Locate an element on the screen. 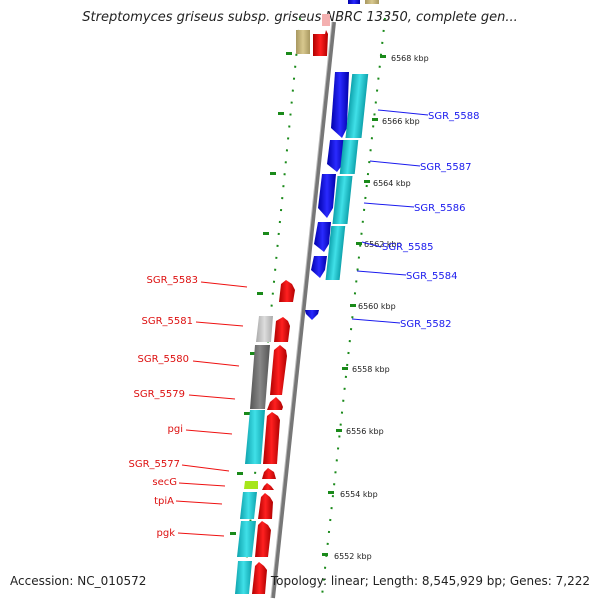 The image size is (600, 600). accession-label: Accession: NC_010572 is located at coordinates (78, 581).